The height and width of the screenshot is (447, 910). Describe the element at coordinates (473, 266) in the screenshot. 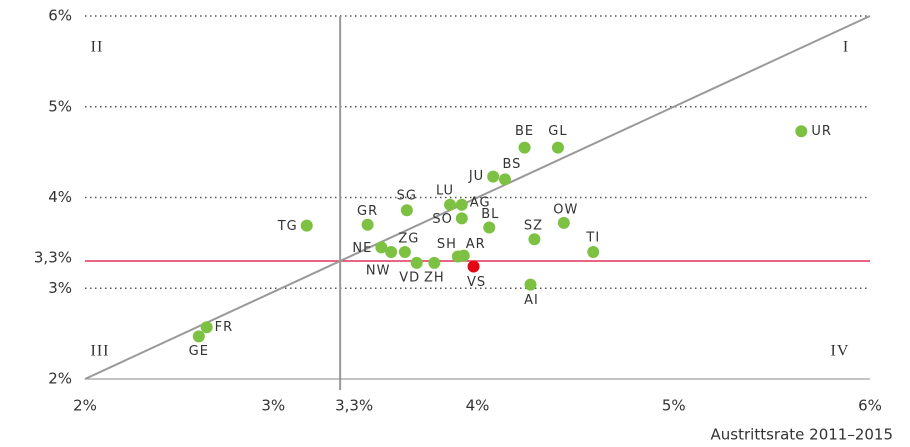

I see `highlight-point` at that location.